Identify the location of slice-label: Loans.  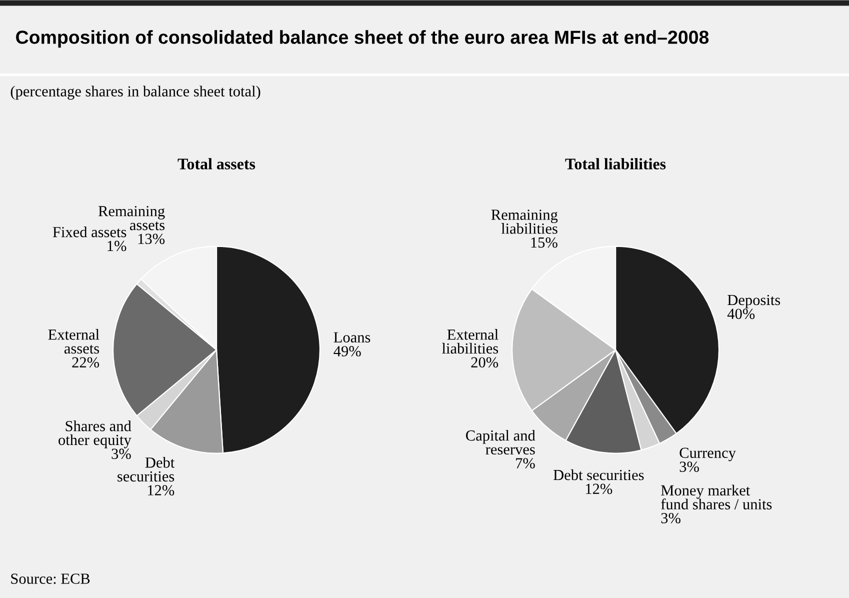
(352, 337).